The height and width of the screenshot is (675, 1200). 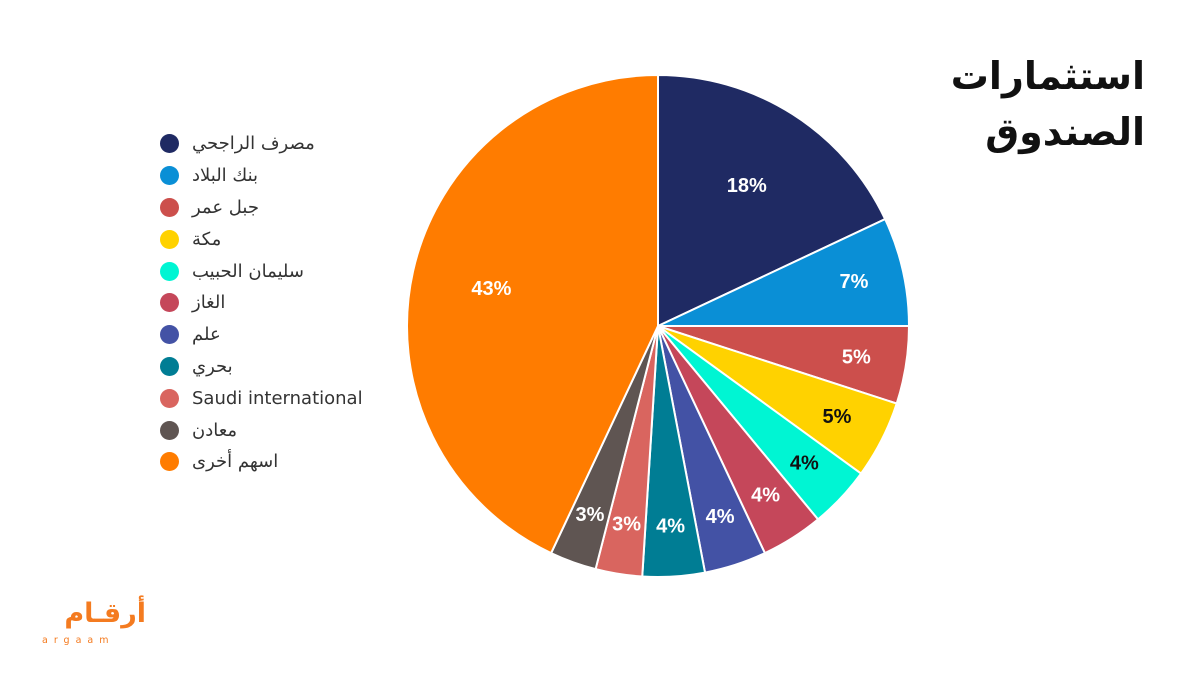 I want to click on argaam-logo: أرقـام argaam, so click(x=91, y=623).